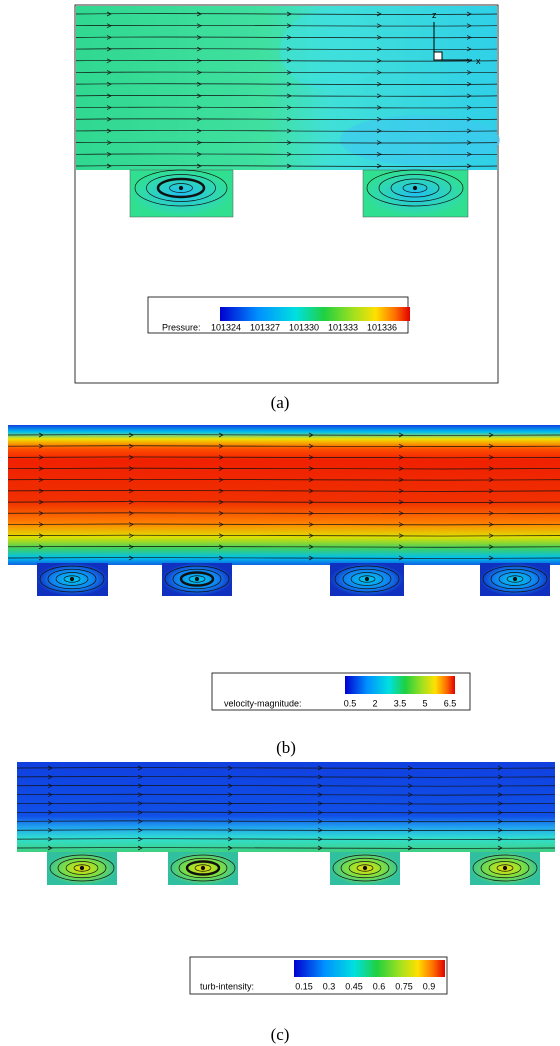 Image resolution: width=560 pixels, height=1046 pixels. I want to click on legend-tick-label: 0.75, so click(404, 986).